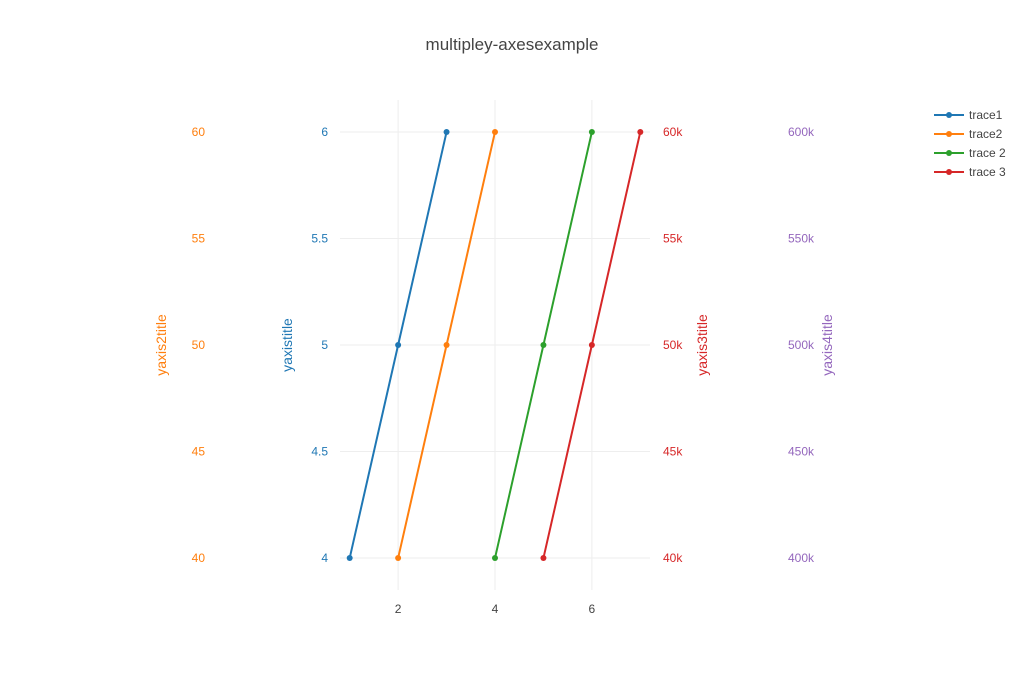 This screenshot has height=680, width=1024. What do you see at coordinates (287, 345) in the screenshot?
I see `y-axis-title-y1: yaxistitle` at bounding box center [287, 345].